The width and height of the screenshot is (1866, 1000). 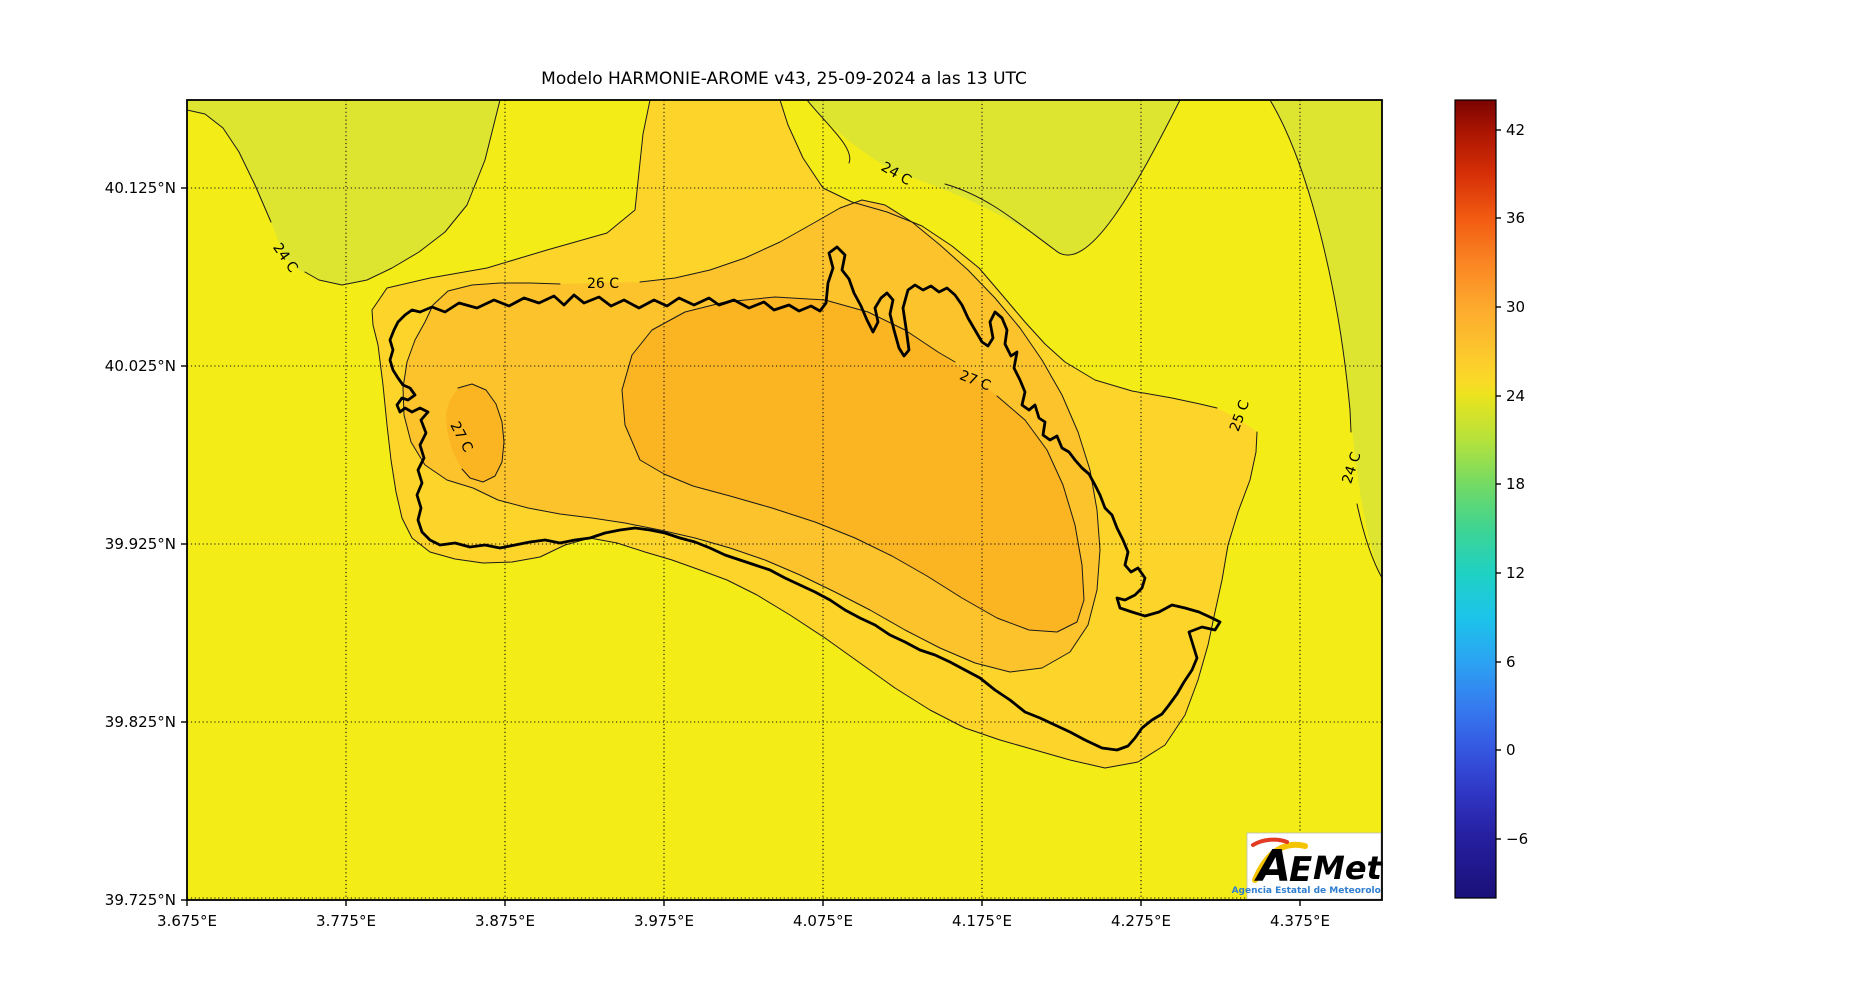 I want to click on temperature-band-above-27-west, so click(x=475, y=433).